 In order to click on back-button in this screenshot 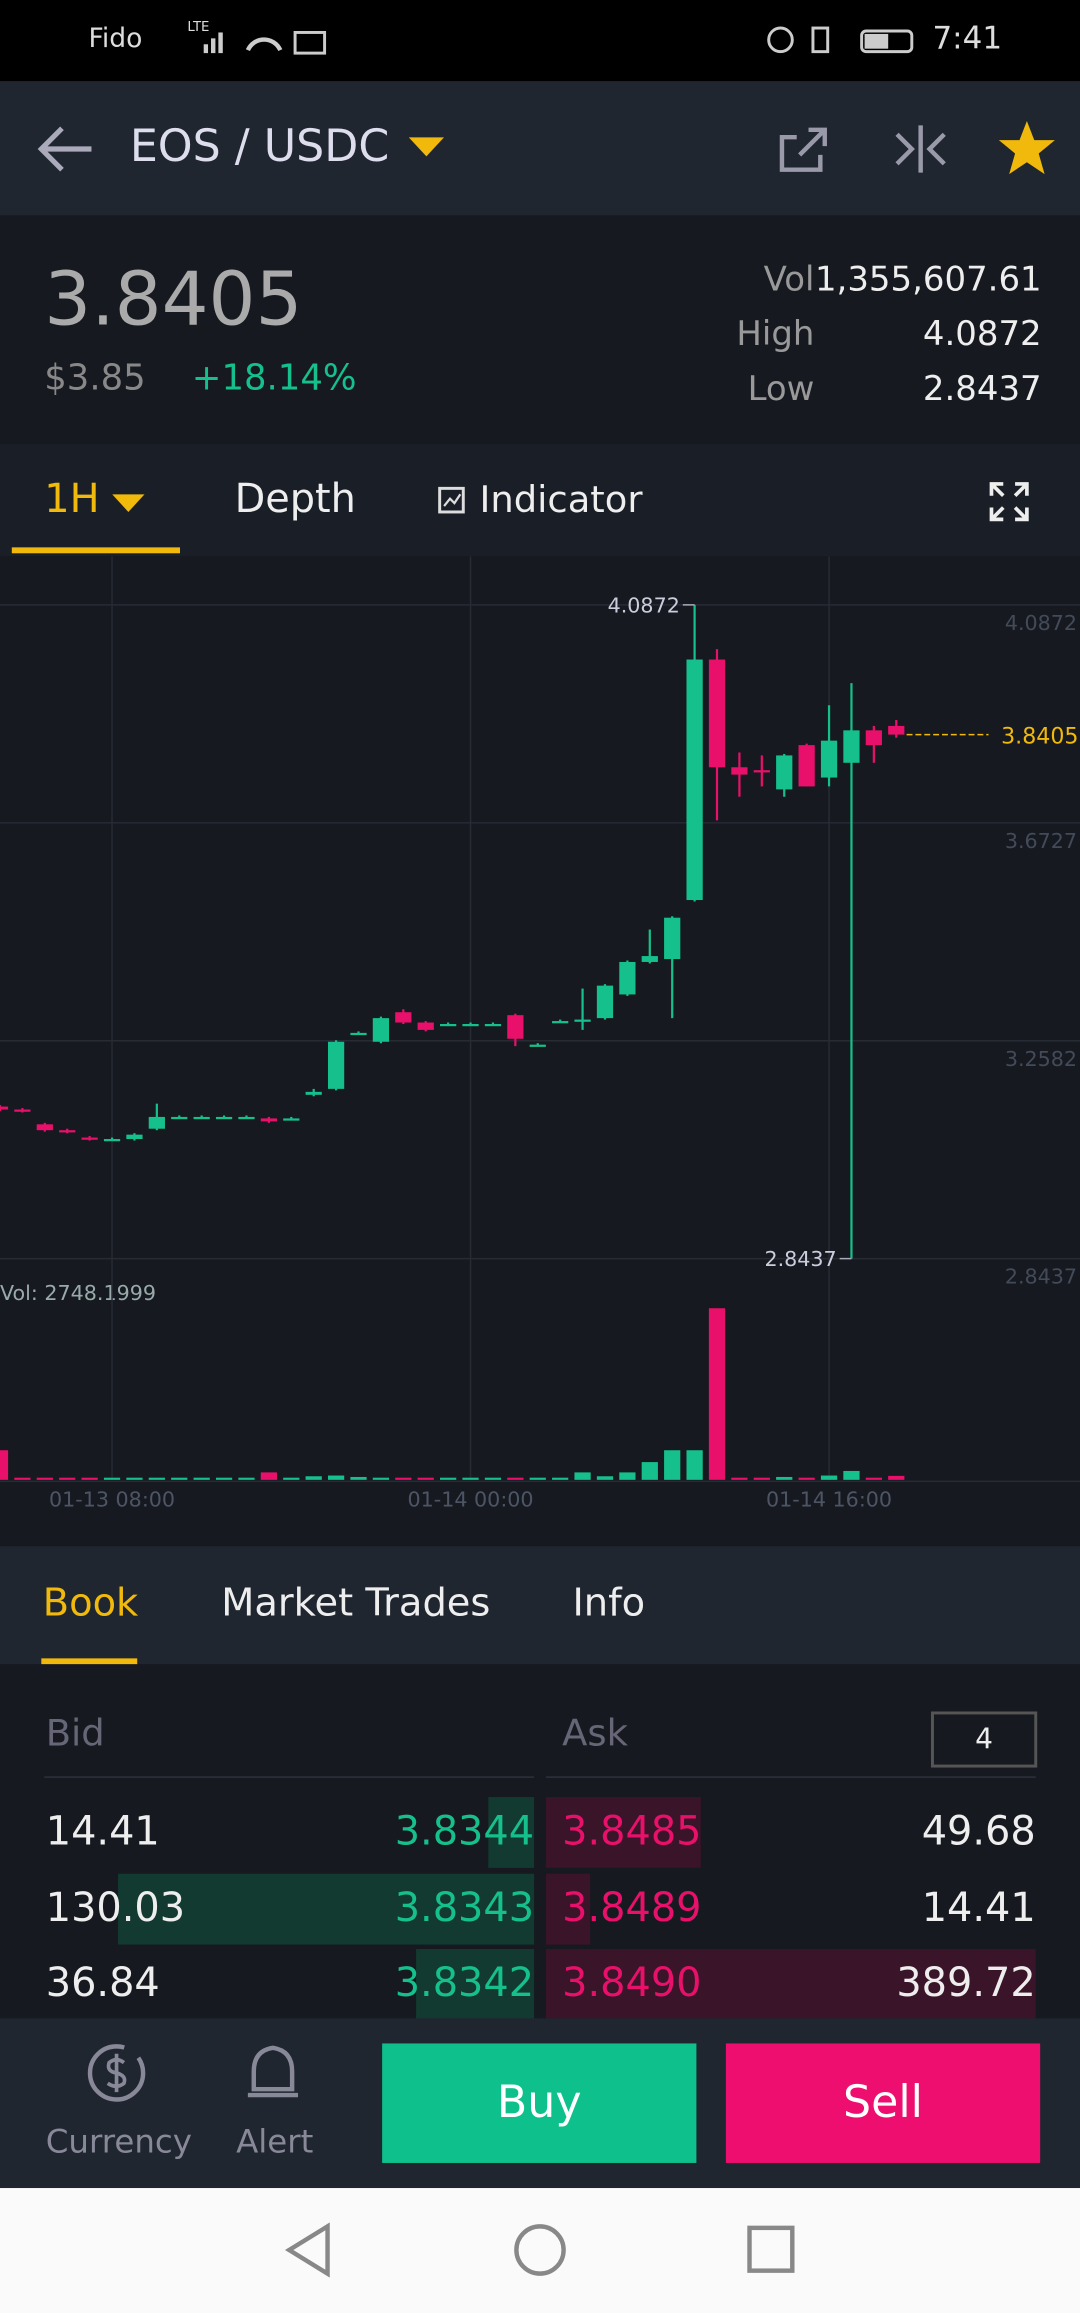, I will do `click(64, 148)`.